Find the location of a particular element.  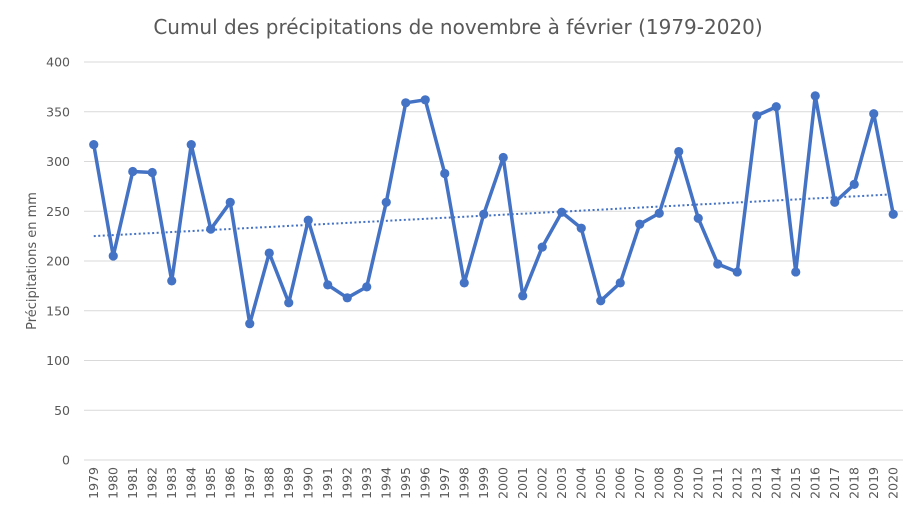

x-tick-label: 2007 is located at coordinates (639, 483).